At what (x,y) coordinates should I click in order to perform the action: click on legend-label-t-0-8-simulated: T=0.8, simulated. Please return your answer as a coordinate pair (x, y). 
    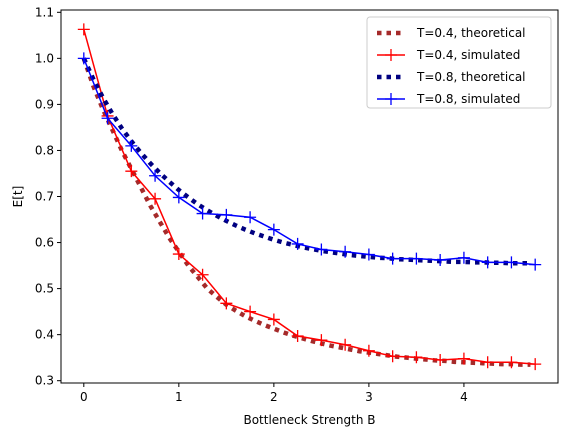
    Looking at the image, I should click on (468, 99).